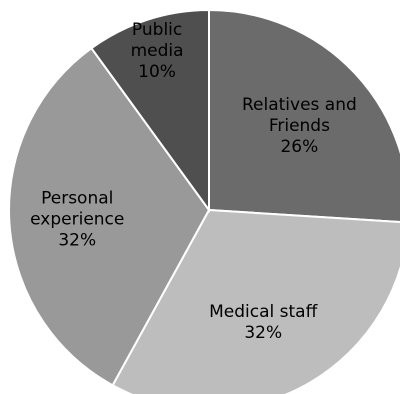 The image size is (400, 394). Describe the element at coordinates (157, 72) in the screenshot. I see `pie-slice-percent: 10%` at that location.